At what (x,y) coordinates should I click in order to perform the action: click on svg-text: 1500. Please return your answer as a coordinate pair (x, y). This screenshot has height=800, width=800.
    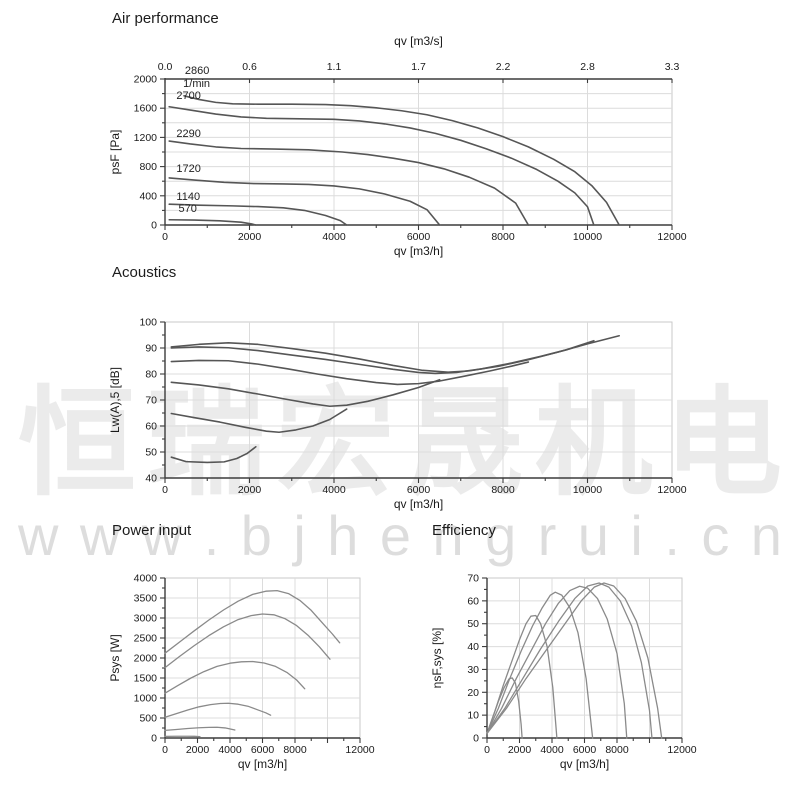
    Looking at the image, I should click on (146, 679).